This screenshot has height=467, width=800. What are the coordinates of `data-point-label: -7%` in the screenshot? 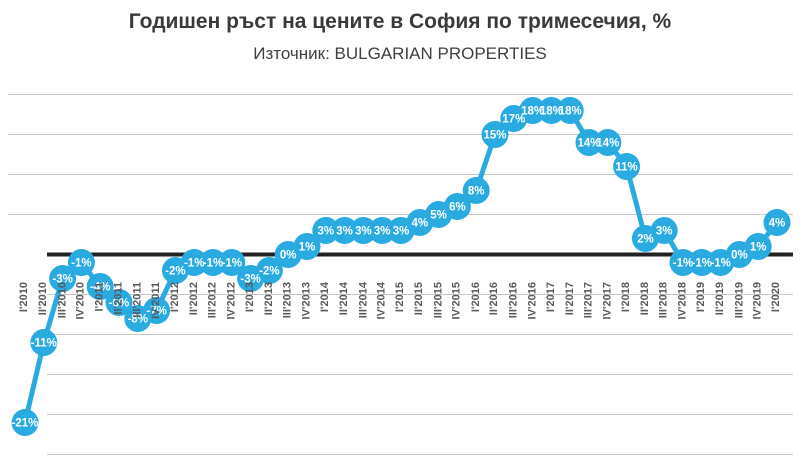 It's located at (156, 312).